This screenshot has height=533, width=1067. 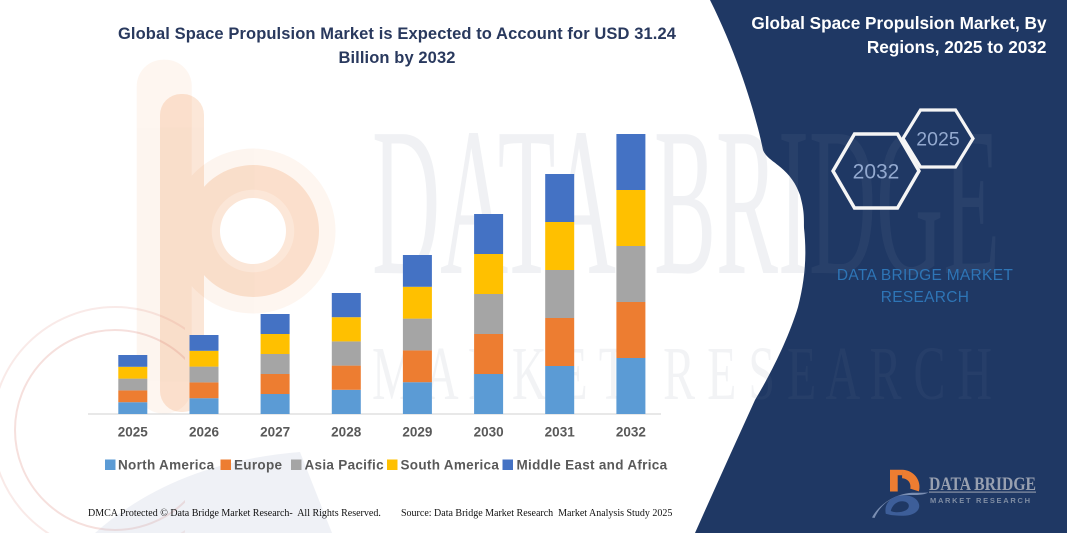 What do you see at coordinates (275, 432) in the screenshot?
I see `svg-text: 2027` at bounding box center [275, 432].